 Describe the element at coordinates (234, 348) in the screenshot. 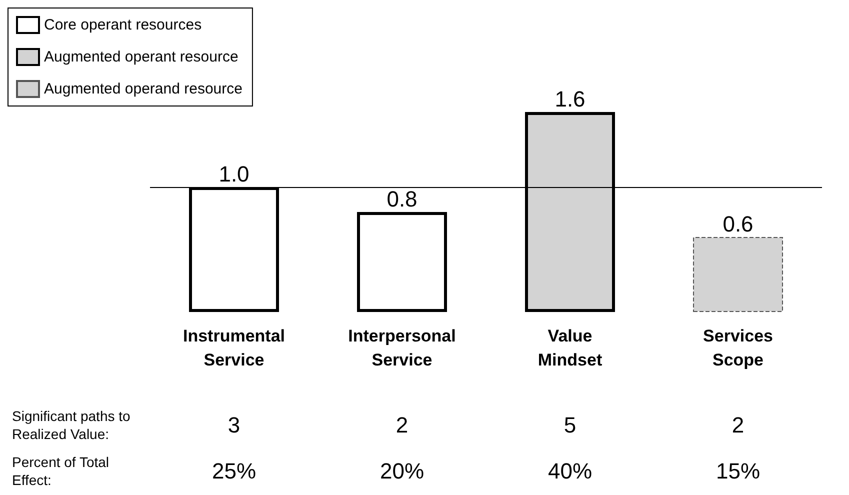

I see `x-tick-label: Instrumental Service` at that location.